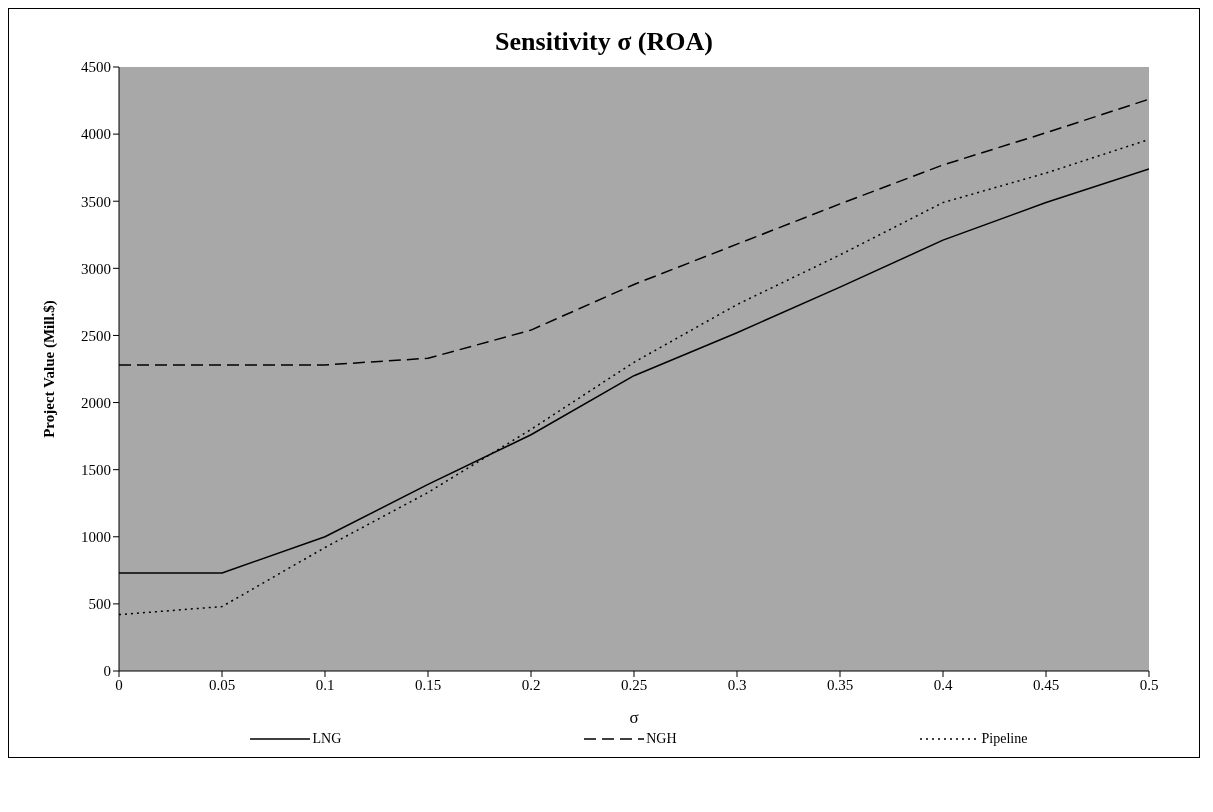 The image size is (1213, 812). Describe the element at coordinates (96, 469) in the screenshot. I see `y-tick-label: 1500` at that location.